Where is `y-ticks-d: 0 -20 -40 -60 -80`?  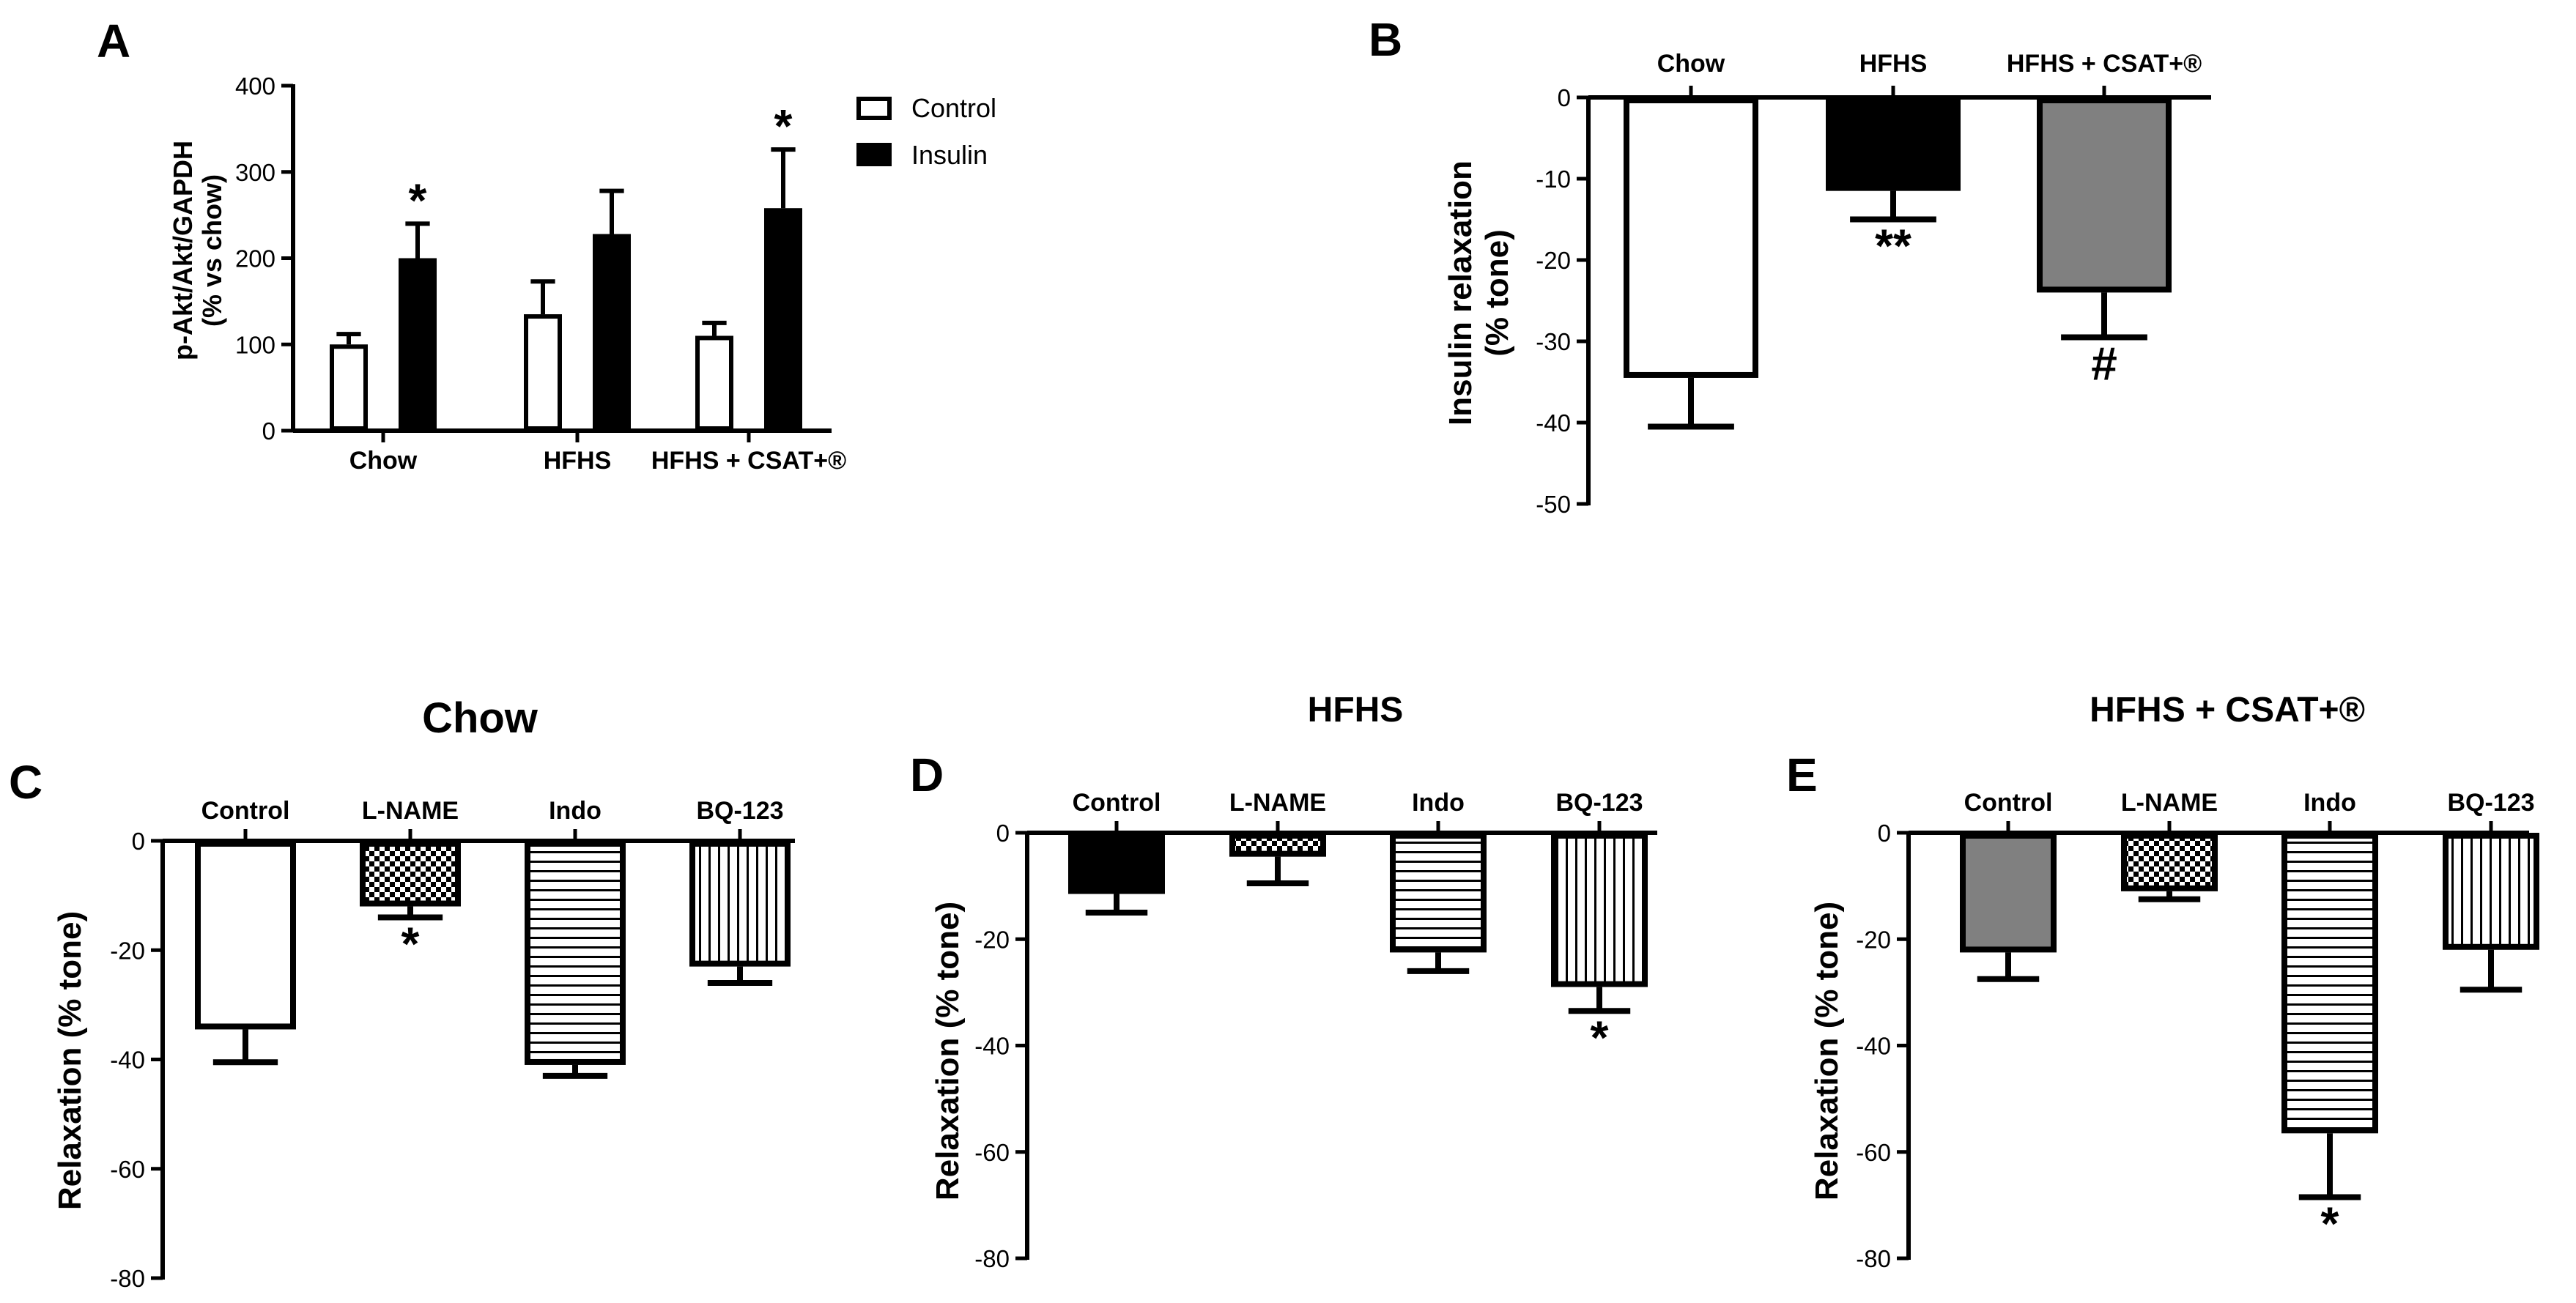
y-ticks-d: 0 -20 -40 -60 -80 is located at coordinates (1000, 1046).